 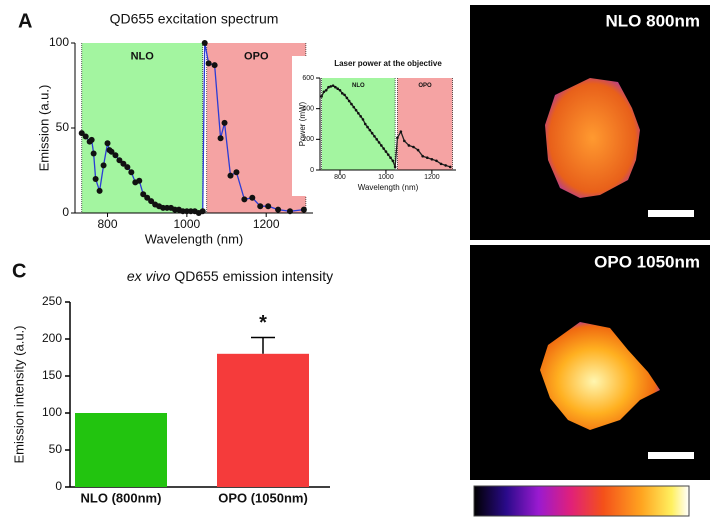 What do you see at coordinates (52, 375) in the screenshot?
I see `y-tick-label: 150` at bounding box center [52, 375].